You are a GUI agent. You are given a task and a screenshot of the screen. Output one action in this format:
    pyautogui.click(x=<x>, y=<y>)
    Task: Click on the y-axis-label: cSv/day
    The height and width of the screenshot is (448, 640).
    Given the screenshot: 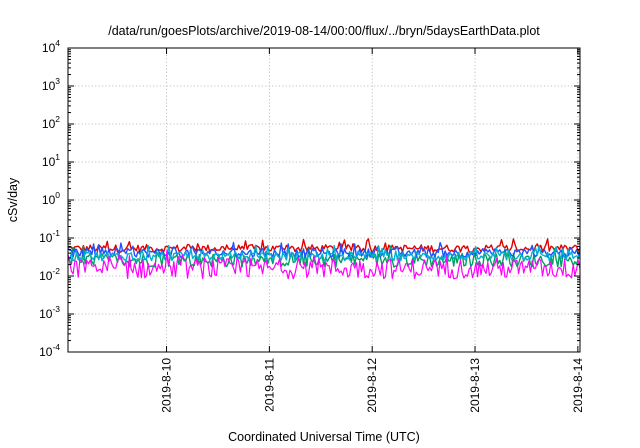 What is the action you would take?
    pyautogui.click(x=13, y=199)
    